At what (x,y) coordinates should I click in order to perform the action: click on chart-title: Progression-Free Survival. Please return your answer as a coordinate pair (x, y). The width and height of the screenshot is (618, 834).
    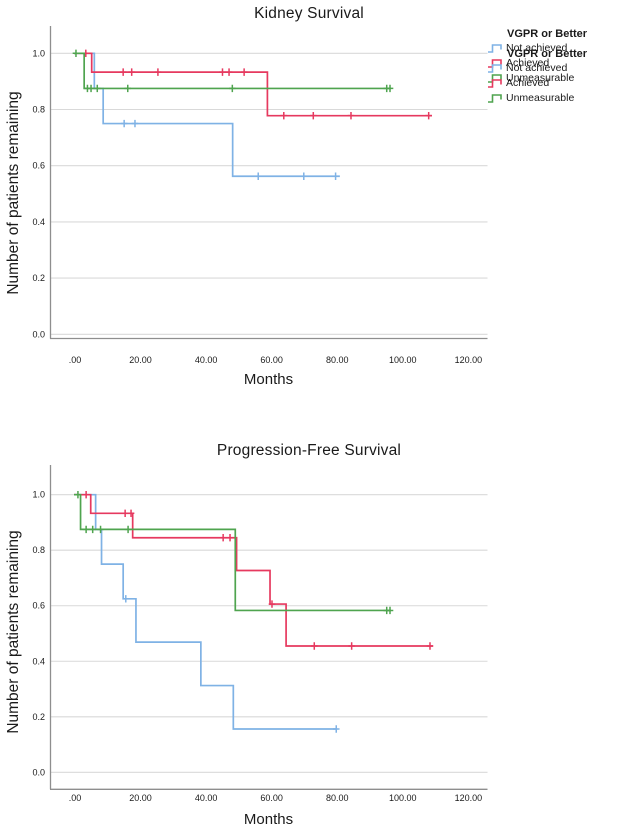
    Looking at the image, I should click on (309, 450).